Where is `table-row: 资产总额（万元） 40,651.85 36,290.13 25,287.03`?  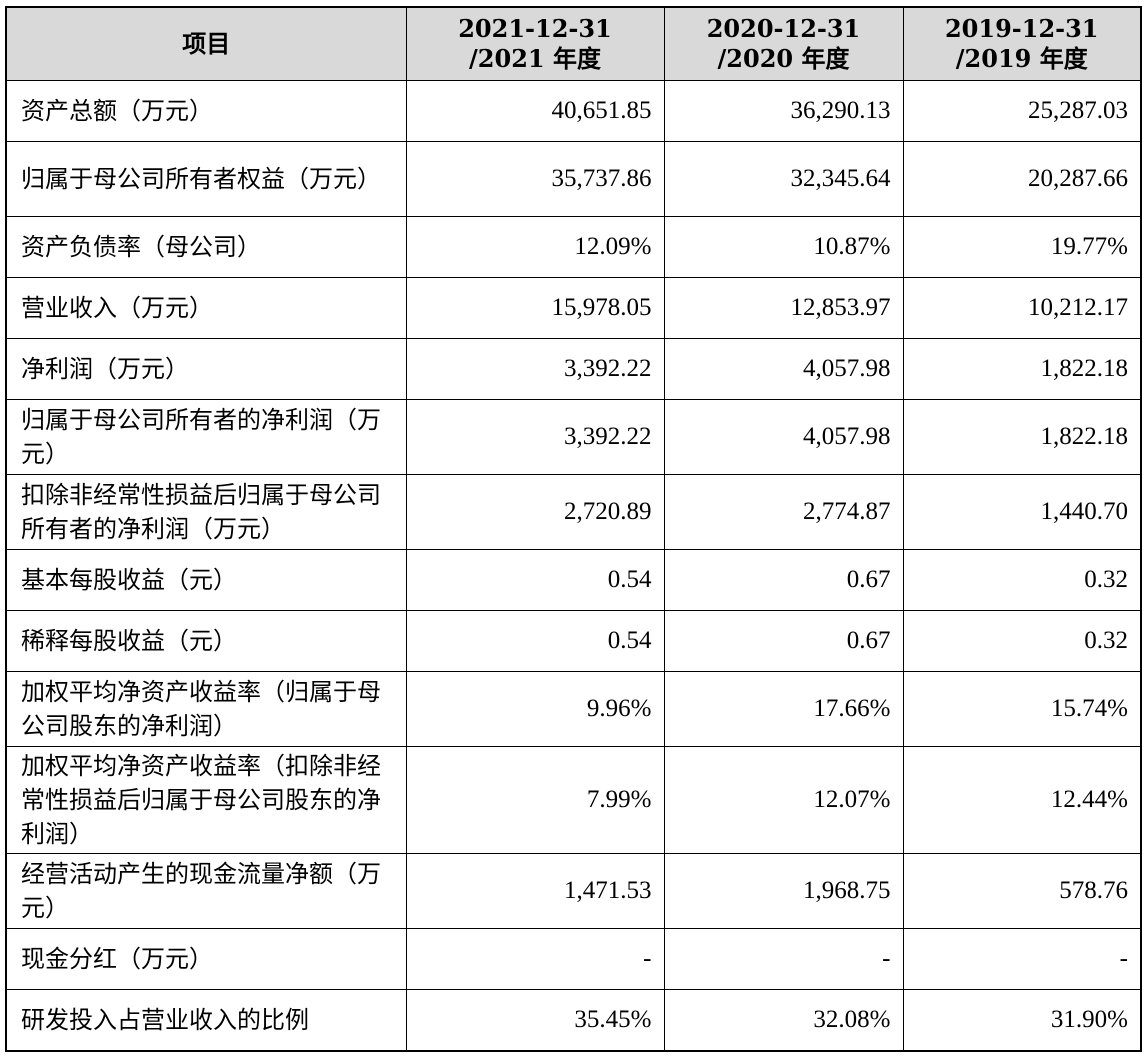 table-row: 资产总额（万元） 40,651.85 36,290.13 25,287.03 is located at coordinates (573, 111).